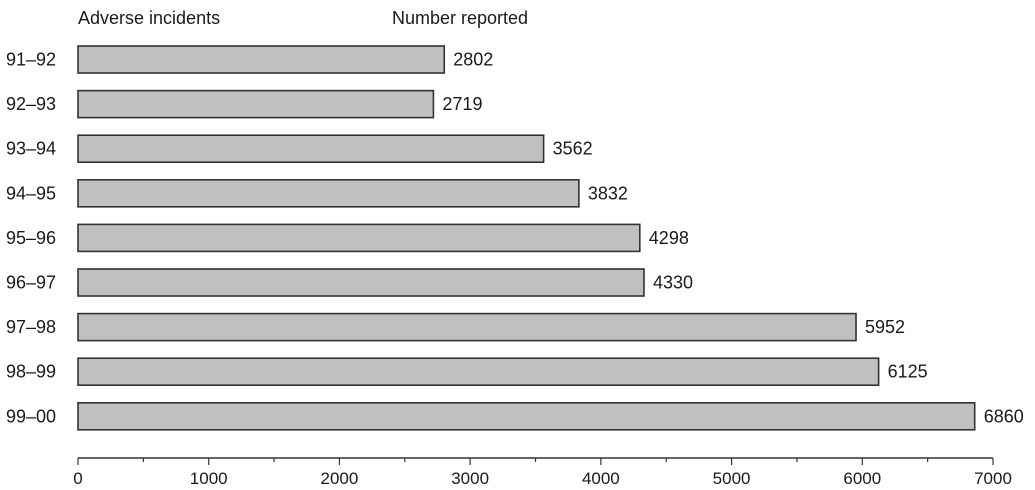 Image resolution: width=1035 pixels, height=490 pixels. I want to click on category-label: 99–00, so click(31, 416).